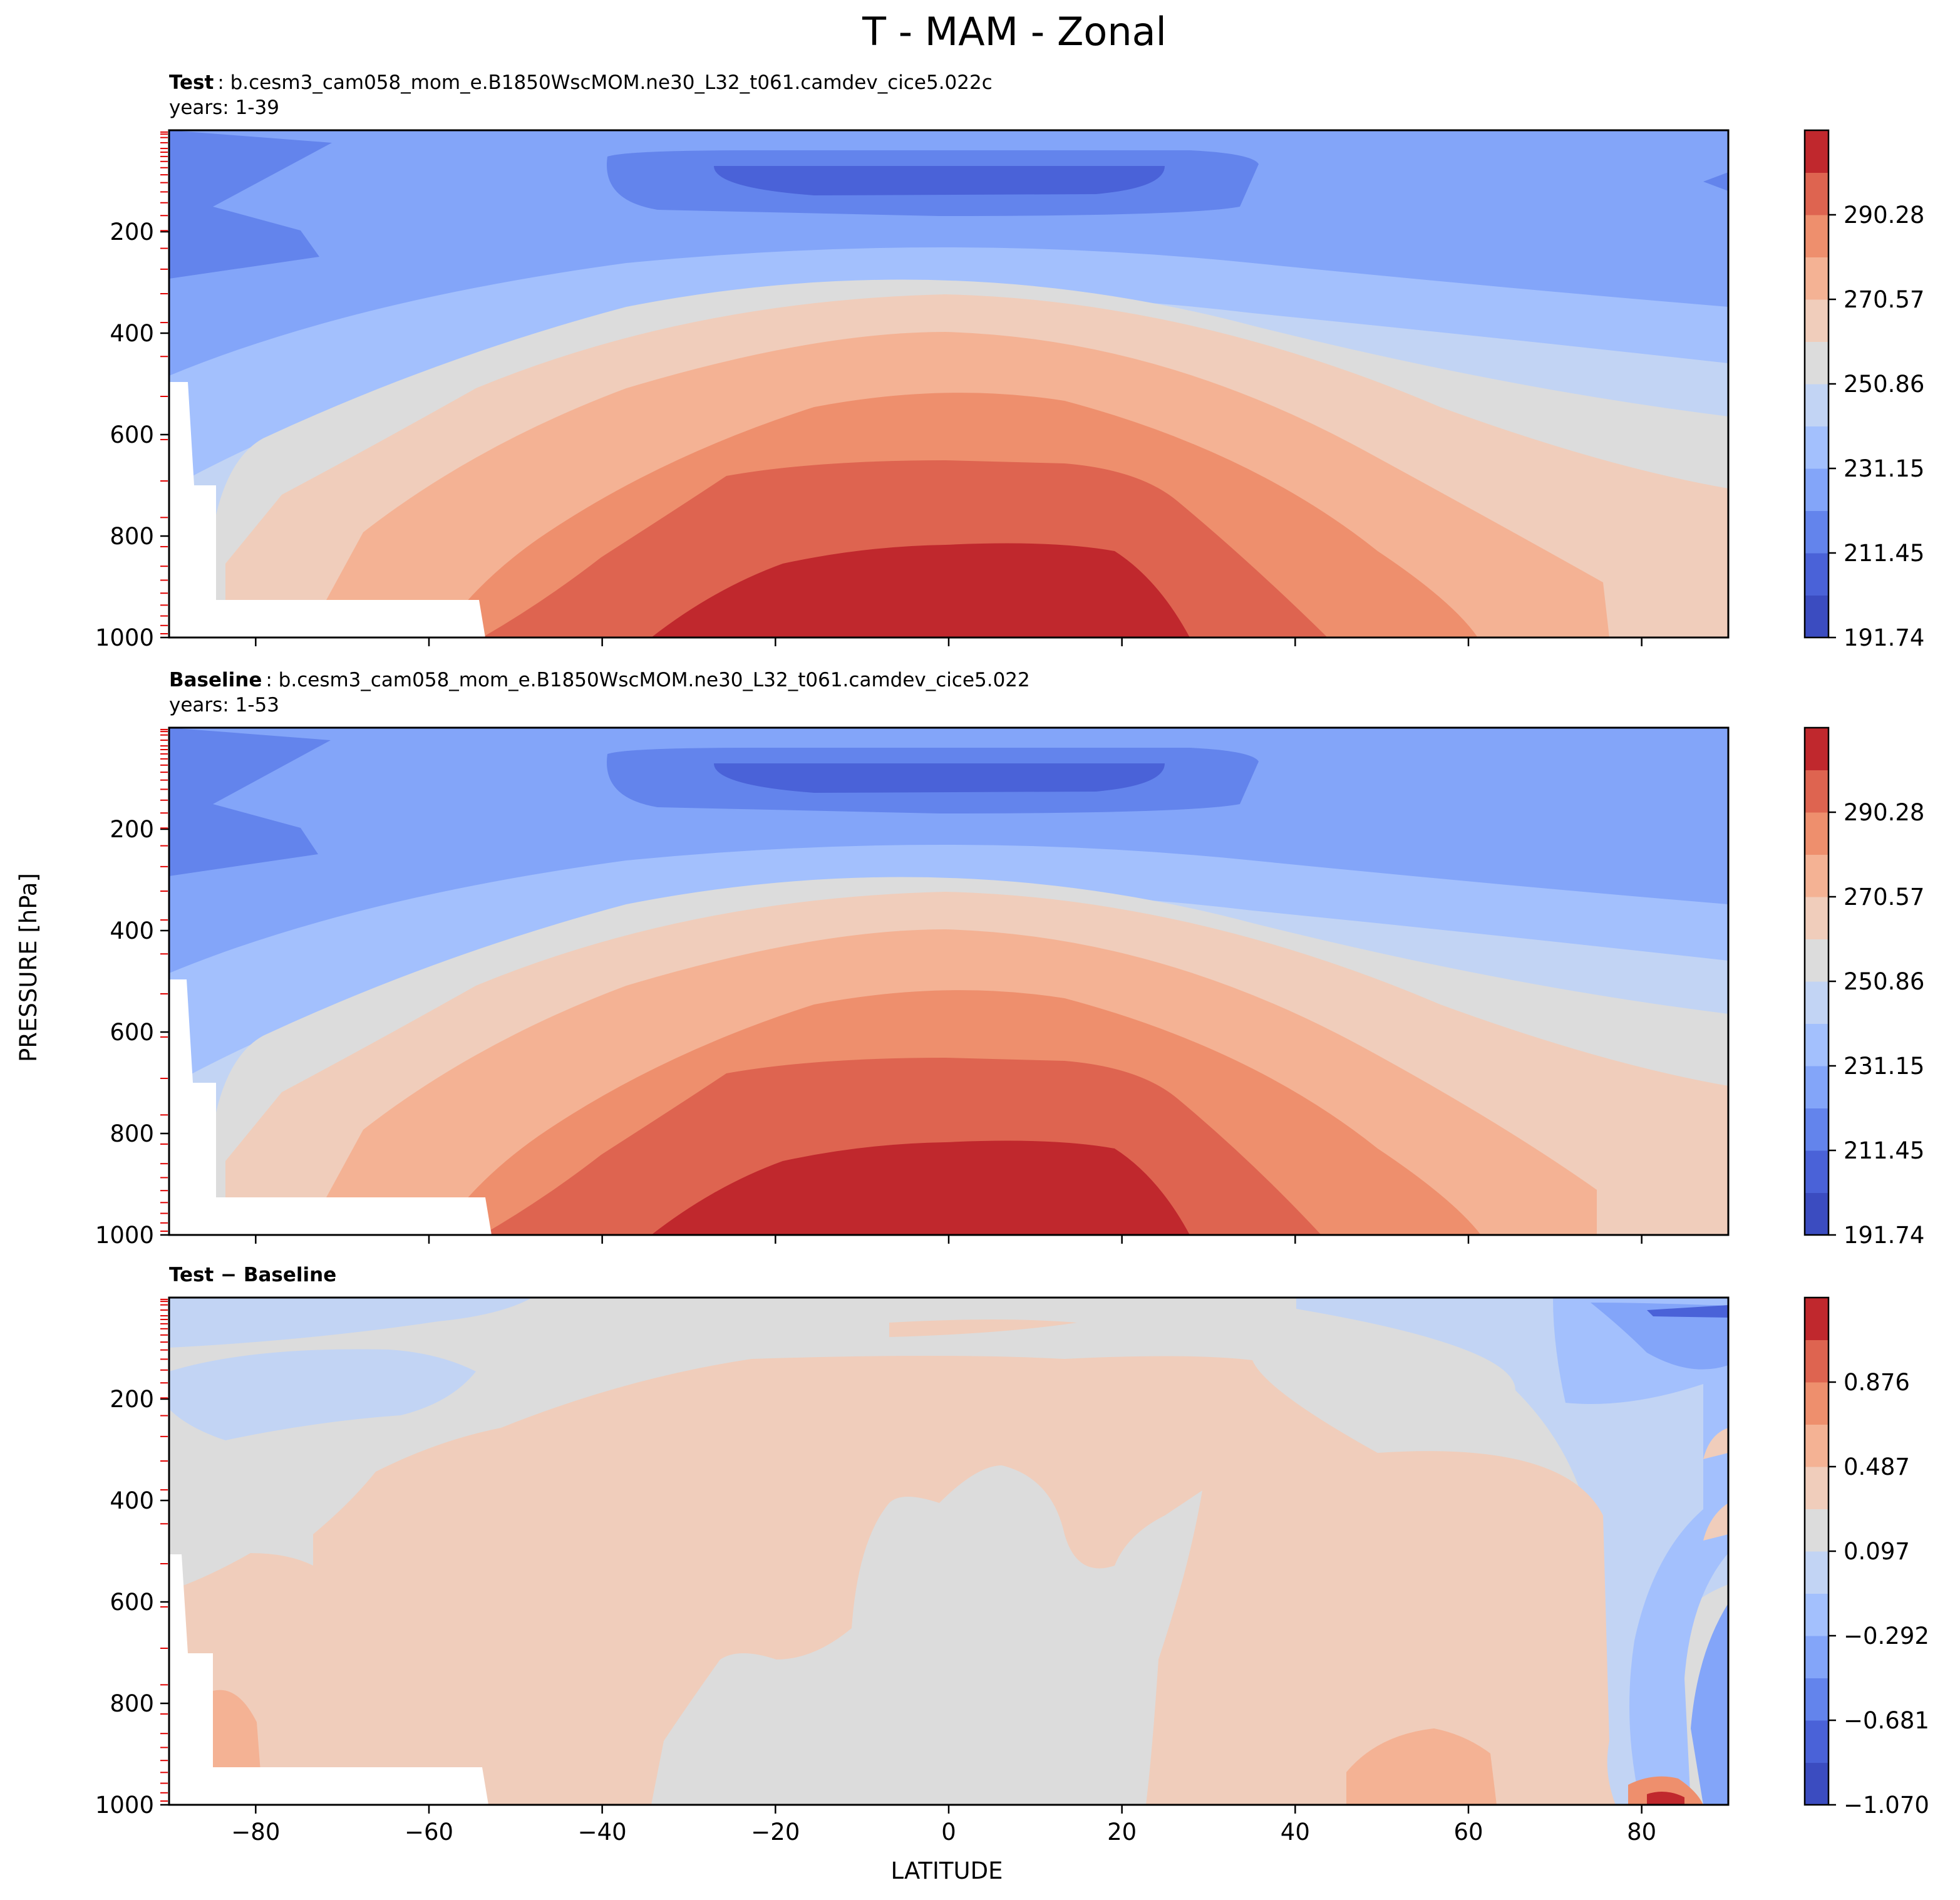 The width and height of the screenshot is (1960, 1900). Describe the element at coordinates (1641, 1832) in the screenshot. I see `x-tick-label: 80` at that location.